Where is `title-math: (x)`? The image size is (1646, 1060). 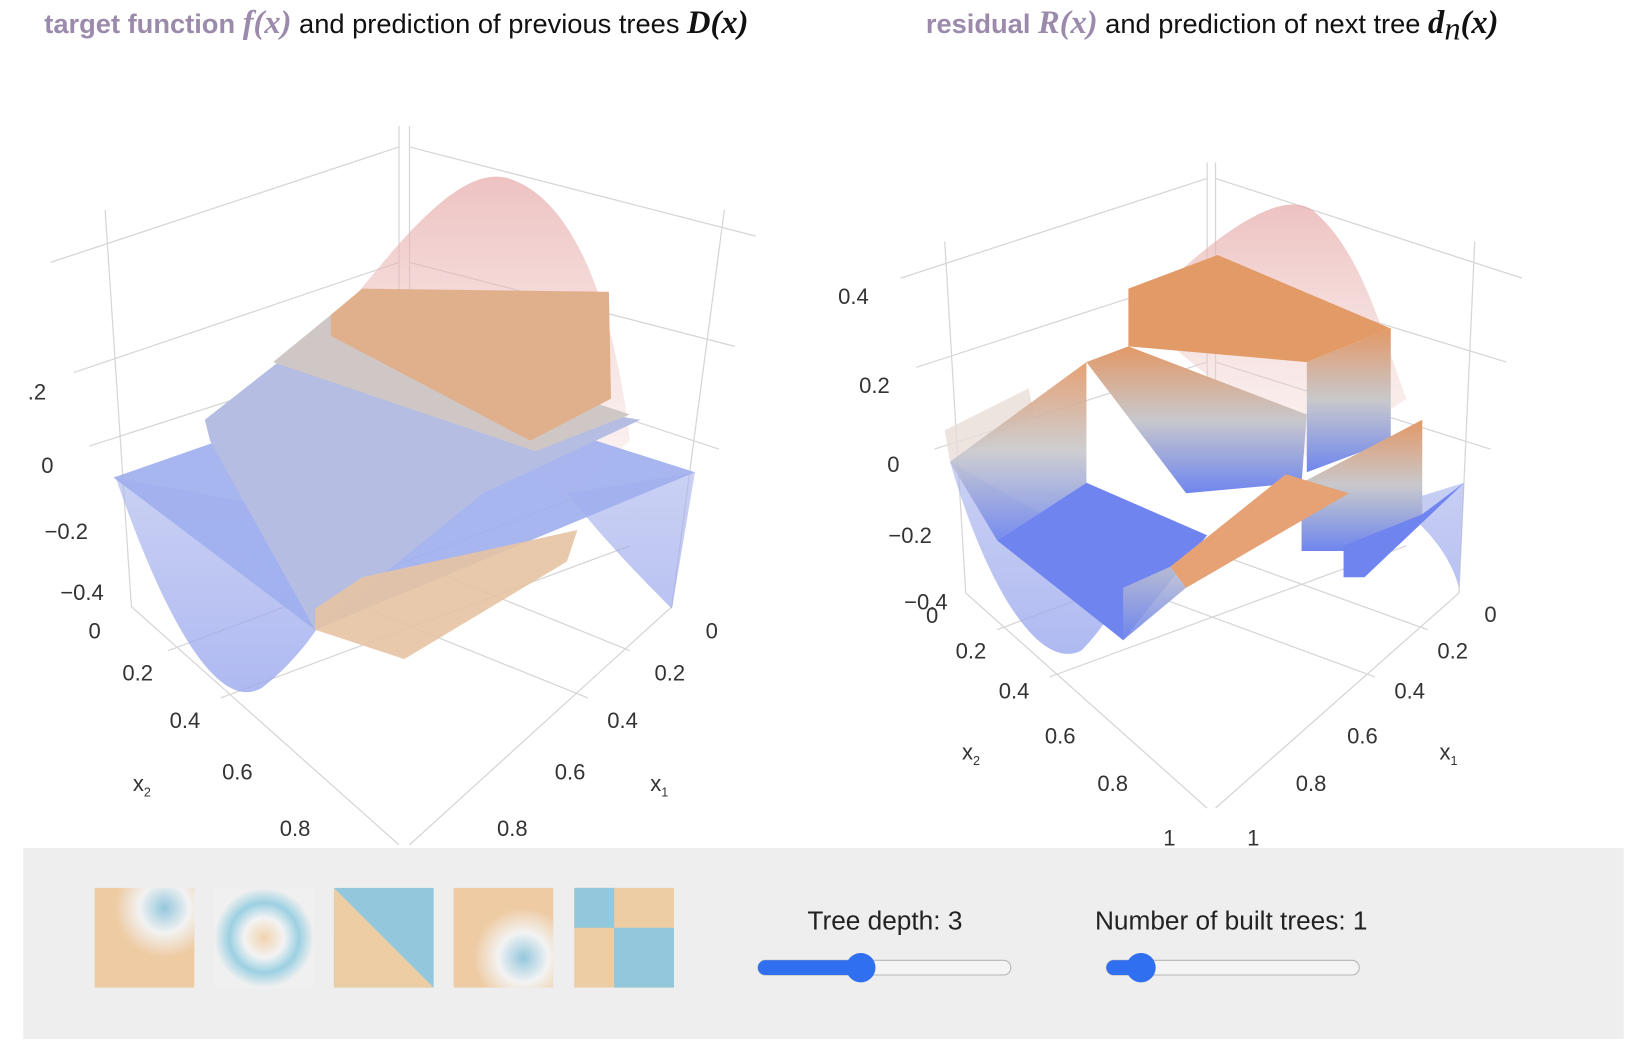 title-math: (x) is located at coordinates (1480, 24).